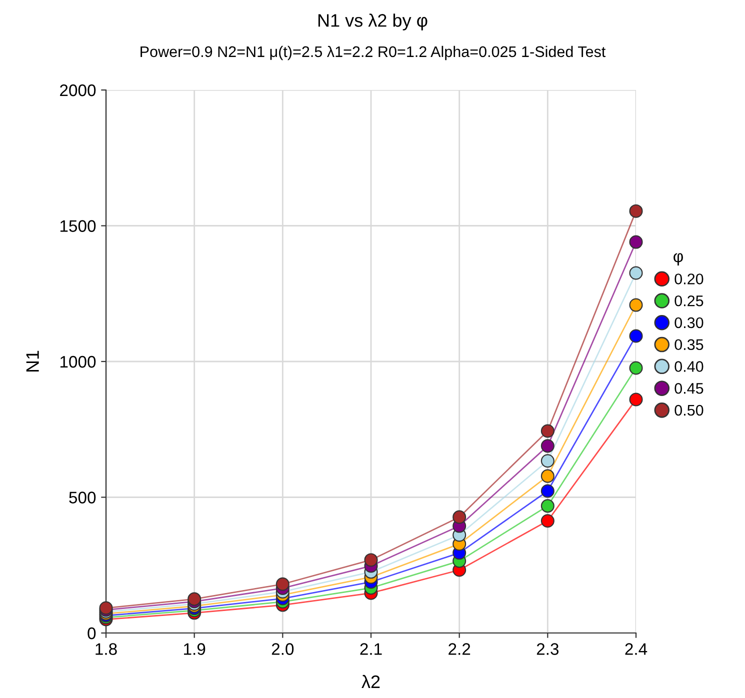  What do you see at coordinates (689, 388) in the screenshot?
I see `legend-label: 0.45` at bounding box center [689, 388].